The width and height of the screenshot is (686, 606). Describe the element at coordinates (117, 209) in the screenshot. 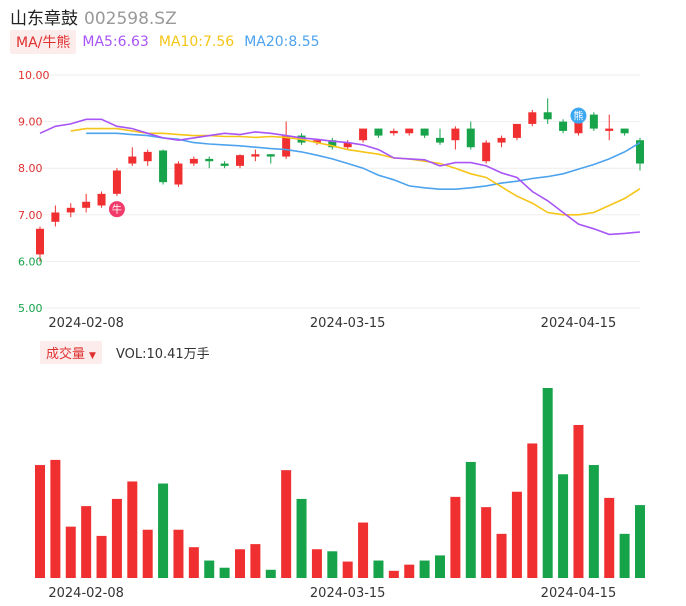

I see `signal-badge-text: 牛` at that location.